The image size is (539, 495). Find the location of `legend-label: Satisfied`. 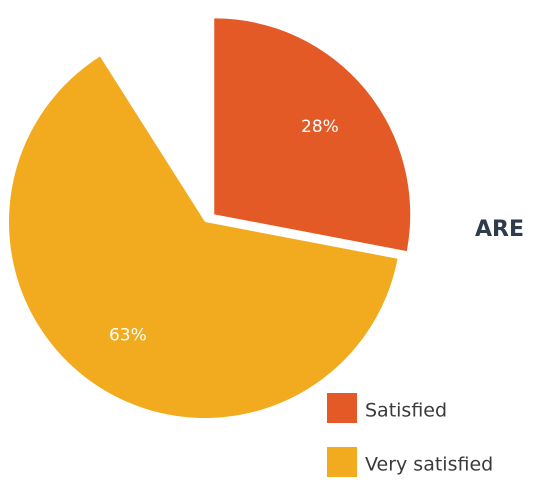

legend-label: Satisfied is located at coordinates (406, 411).